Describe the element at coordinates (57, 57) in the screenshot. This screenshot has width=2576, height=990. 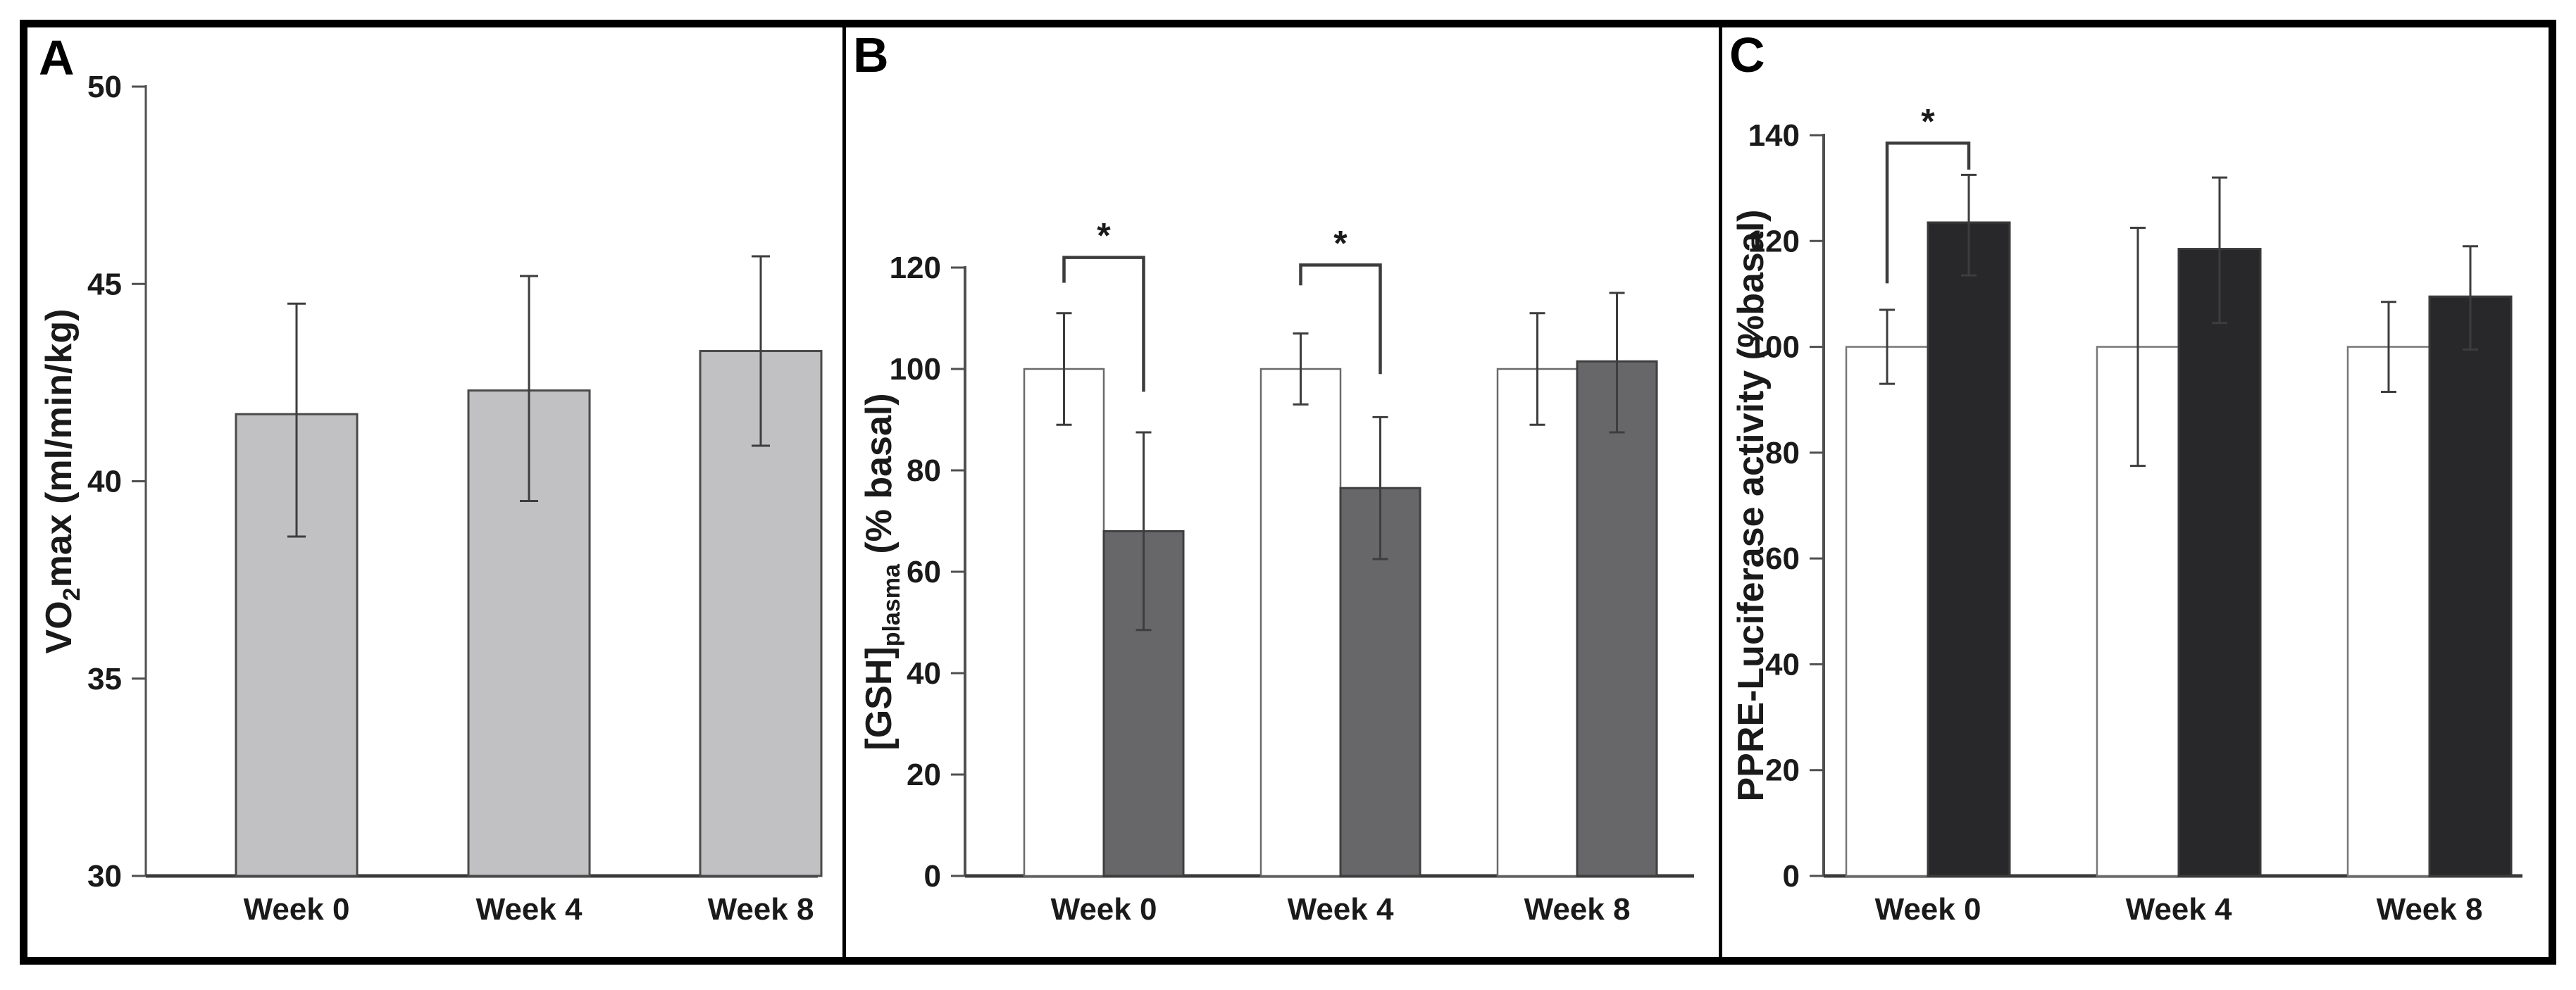
I see `panel-a-letter: A` at that location.